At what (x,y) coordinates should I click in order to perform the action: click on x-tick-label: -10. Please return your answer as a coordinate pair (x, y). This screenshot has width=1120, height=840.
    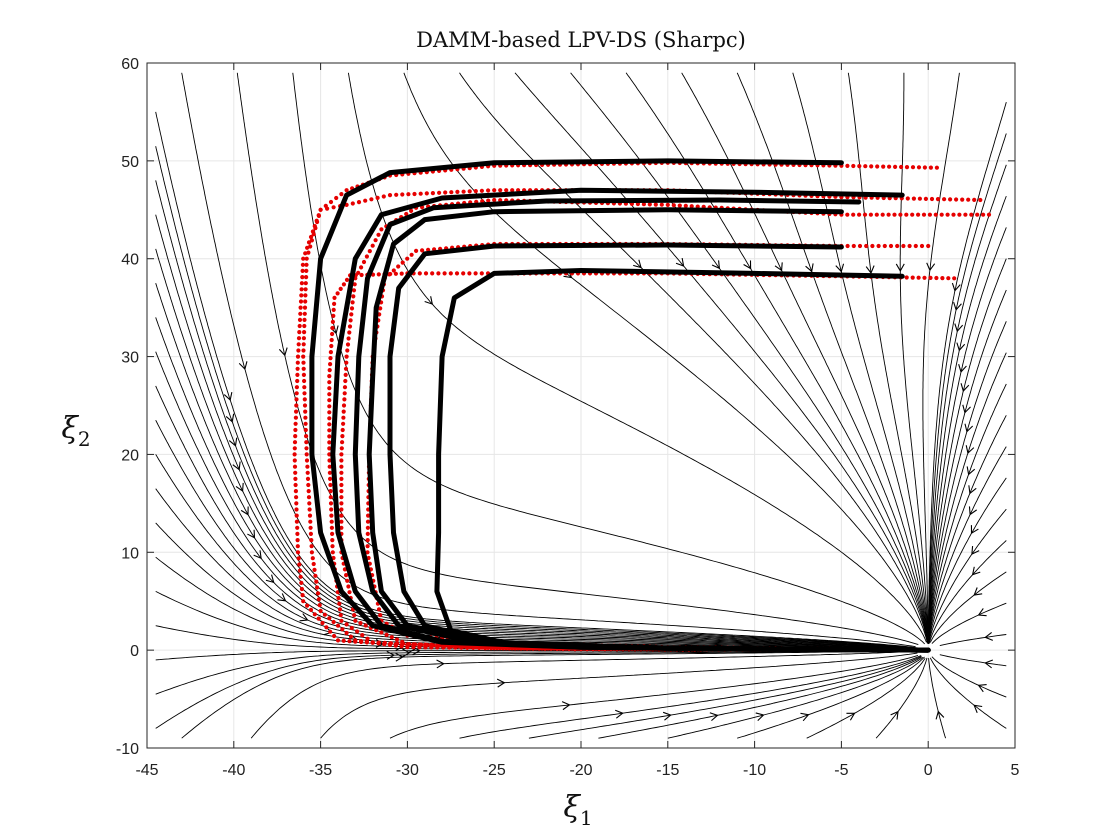
    Looking at the image, I should click on (754, 770).